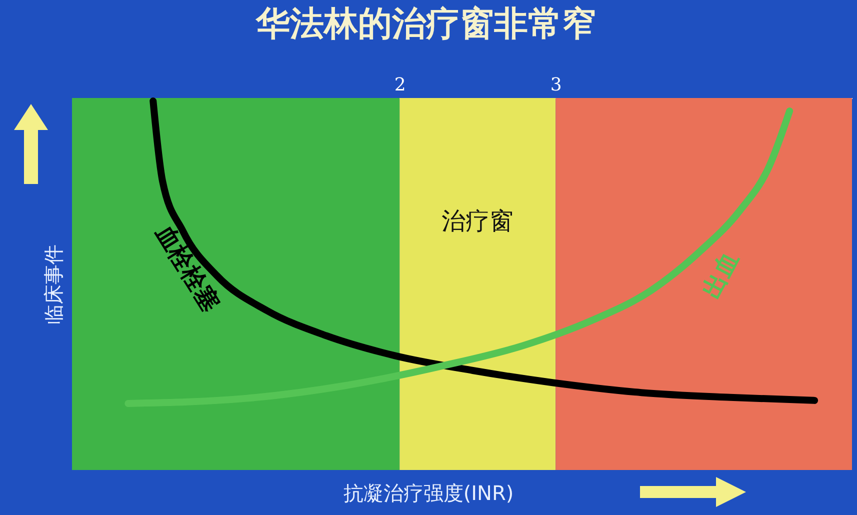 This screenshot has width=857, height=515. What do you see at coordinates (425, 24) in the screenshot?
I see `chart-title: 华法林的治疗窗非常窄` at bounding box center [425, 24].